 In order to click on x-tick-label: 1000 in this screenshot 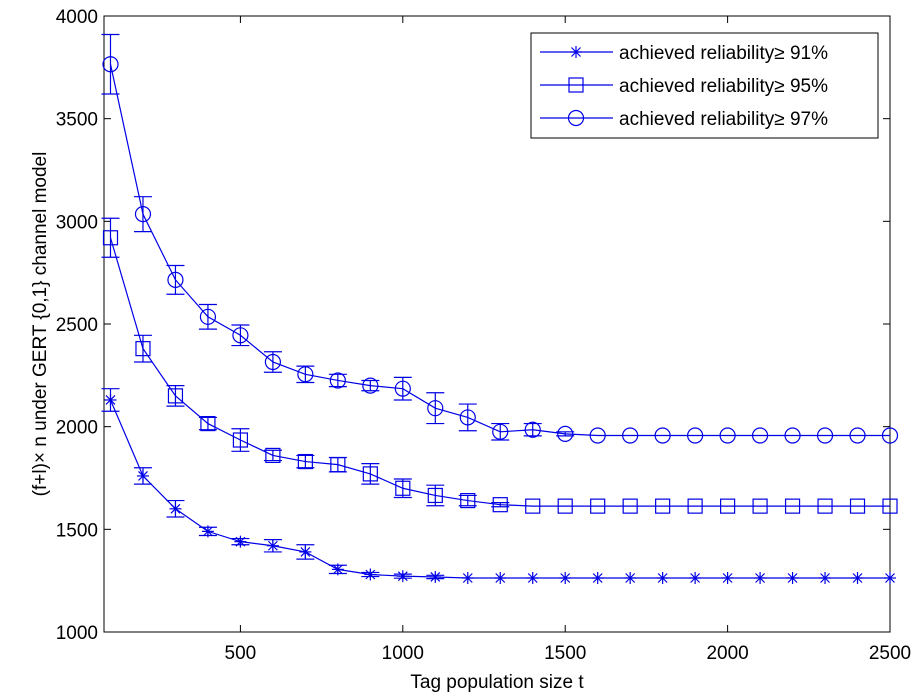, I will do `click(403, 653)`.